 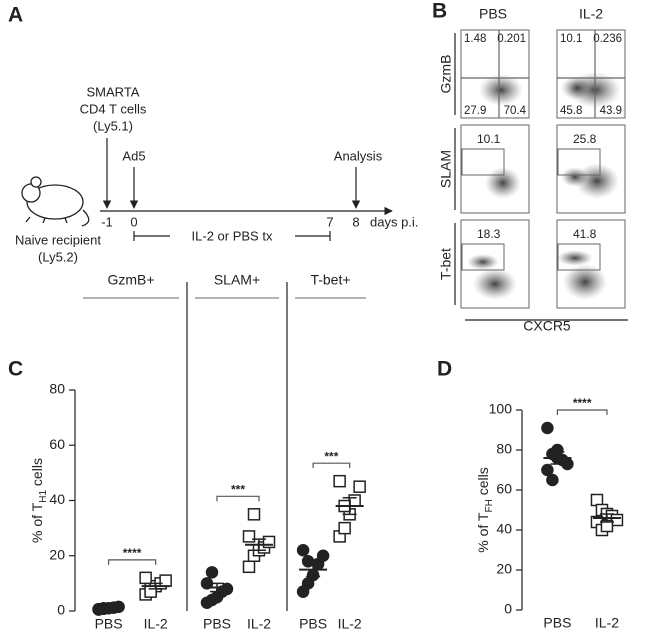 What do you see at coordinates (113, 125) in the screenshot?
I see `annotation: (Ly5.1)` at bounding box center [113, 125].